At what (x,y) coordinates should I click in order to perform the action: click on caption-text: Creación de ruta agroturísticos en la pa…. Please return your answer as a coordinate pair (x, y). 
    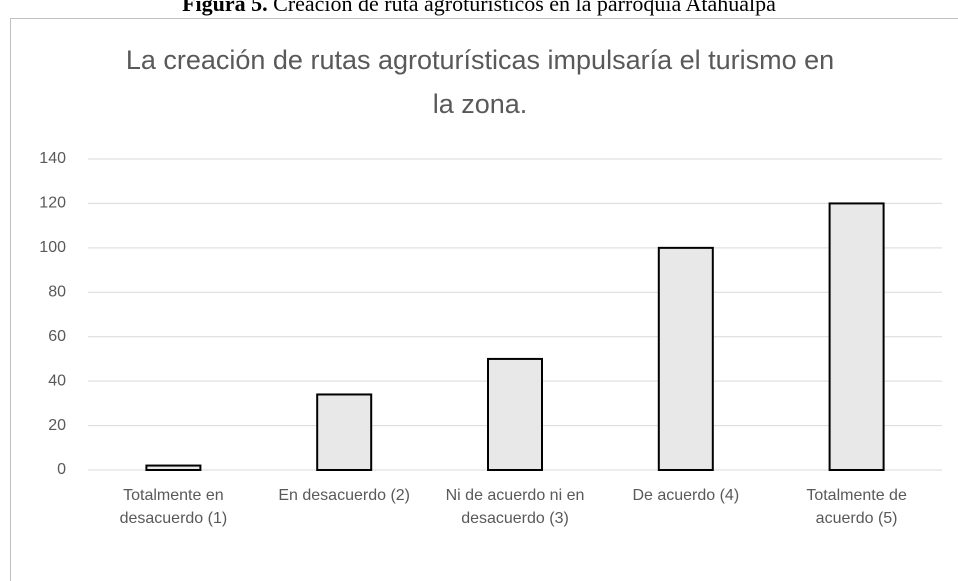
    Looking at the image, I should click on (524, 8).